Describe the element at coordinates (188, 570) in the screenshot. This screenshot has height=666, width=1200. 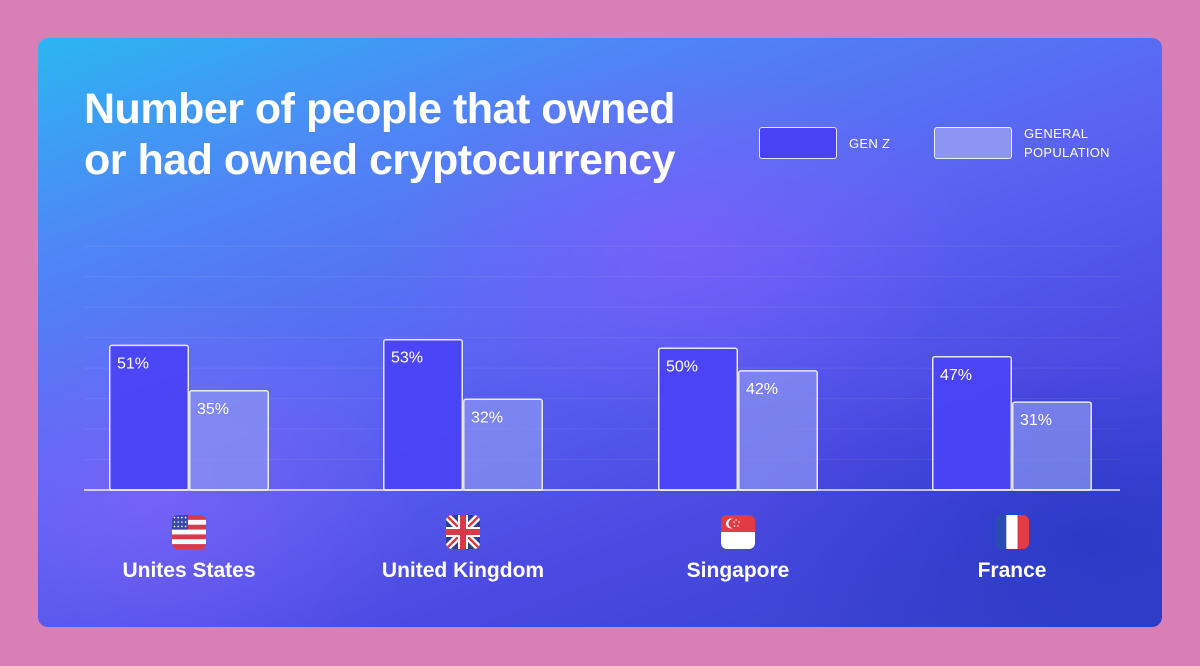
I see `category-label-0: Unites States` at that location.